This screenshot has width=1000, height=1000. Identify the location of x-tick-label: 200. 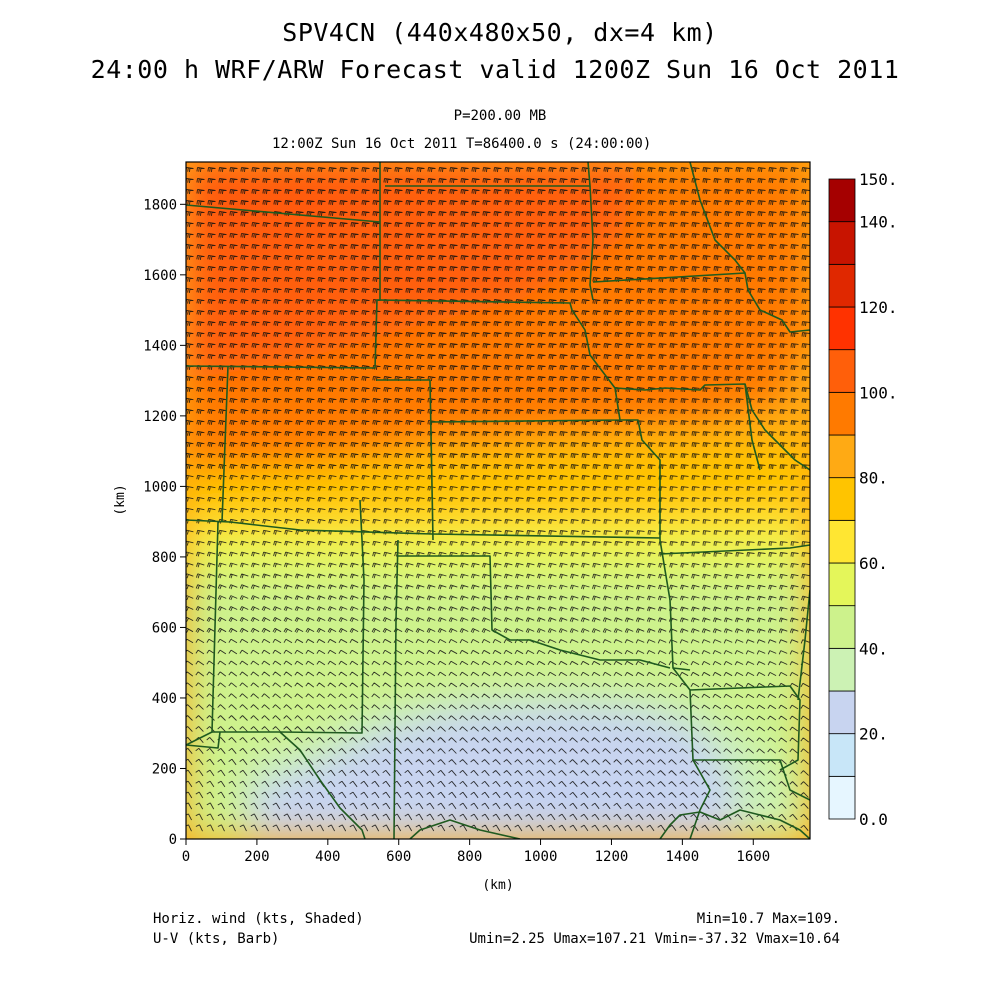
(256, 857).